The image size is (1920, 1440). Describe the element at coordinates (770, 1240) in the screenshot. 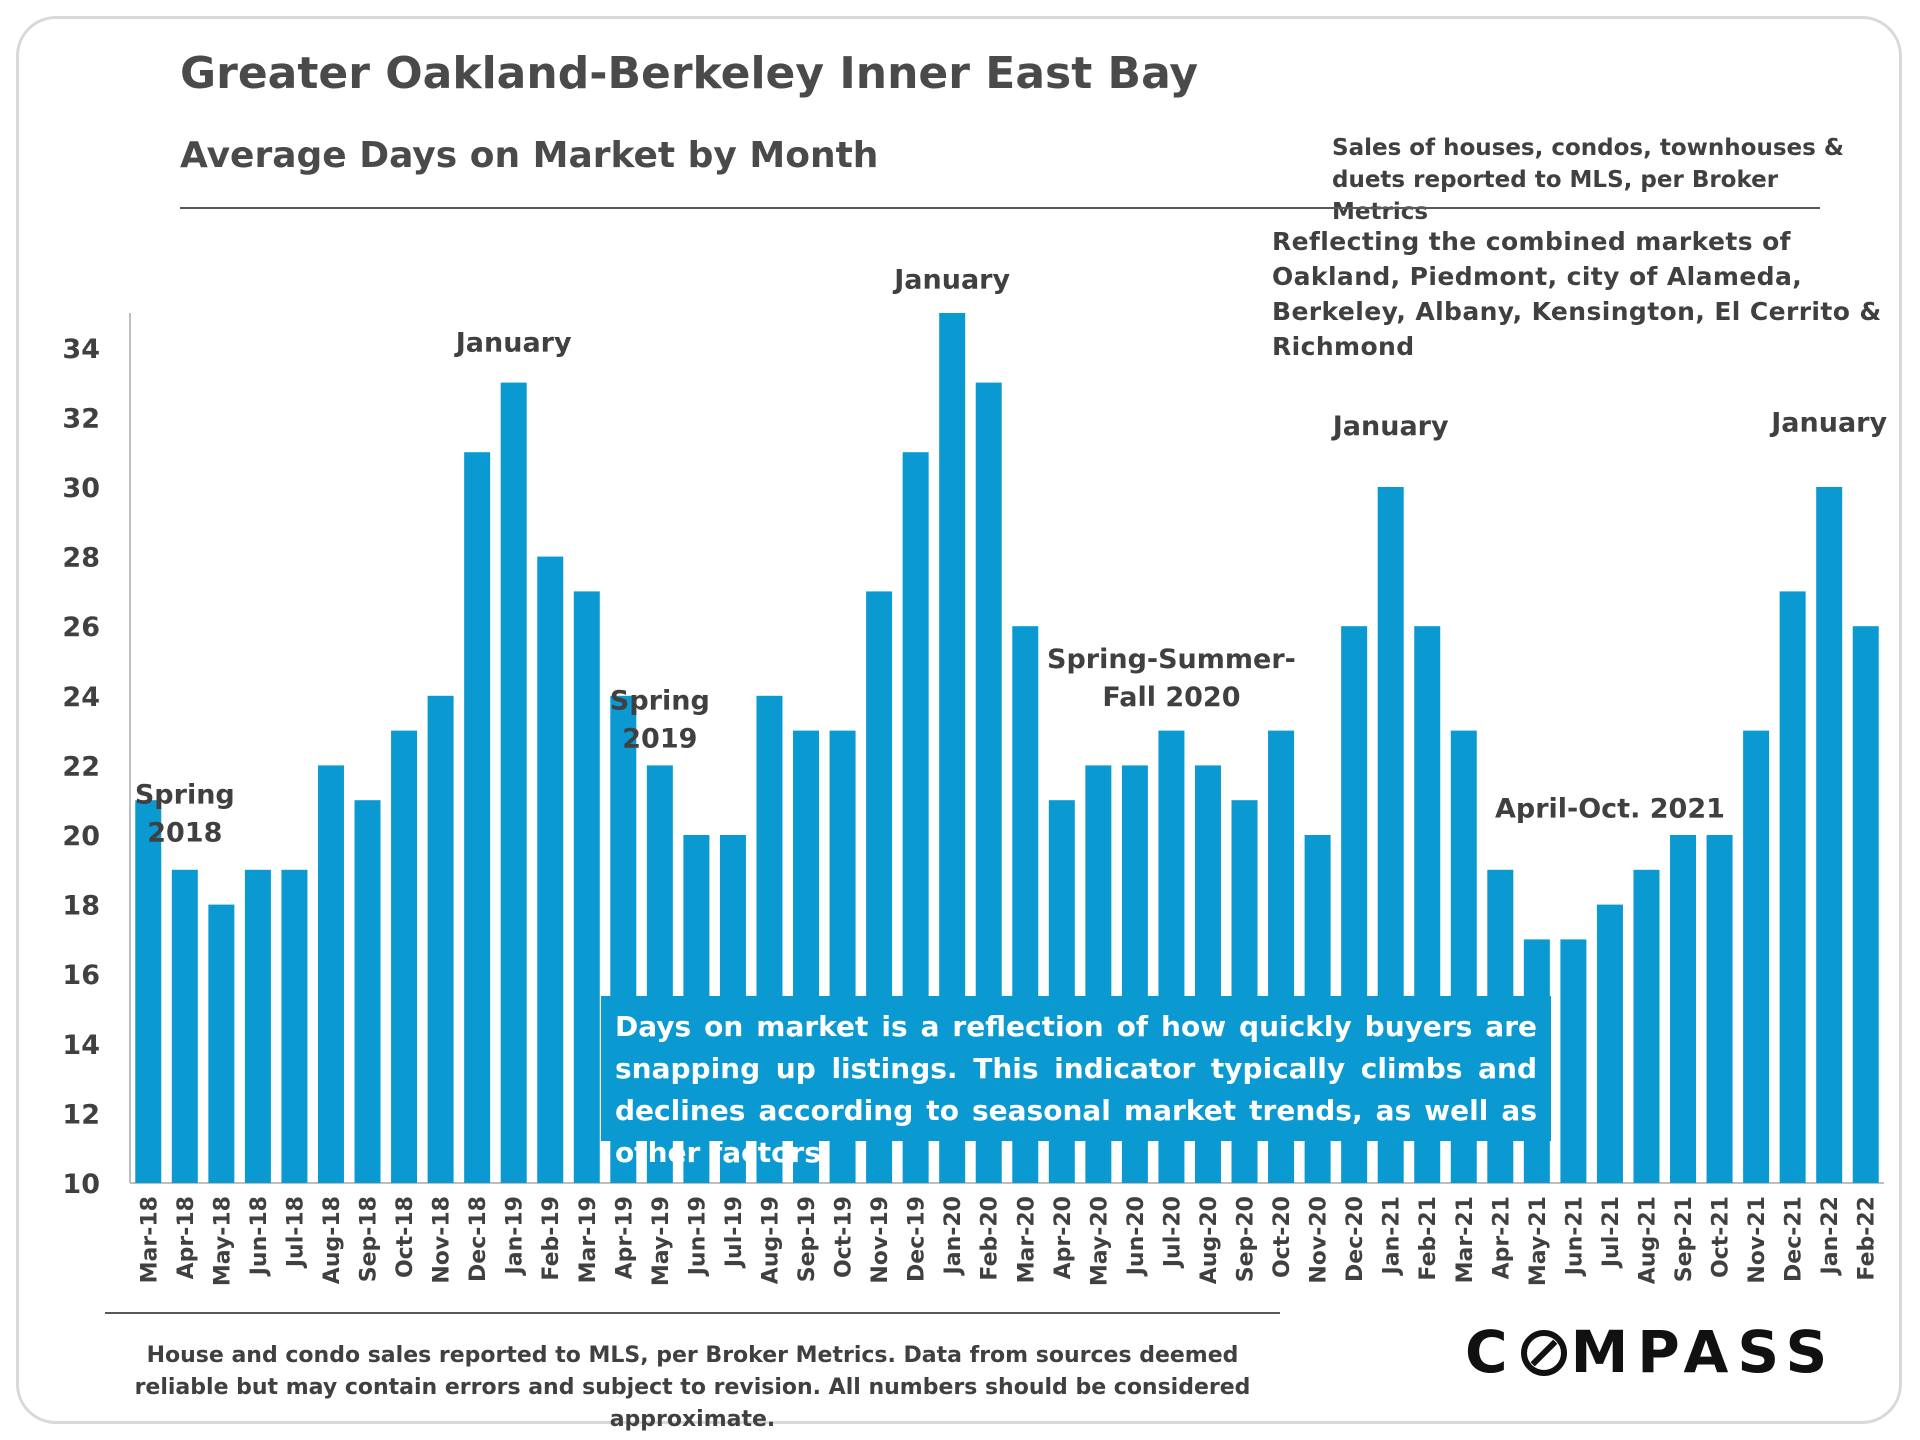

I see `x-tick-label: Aug-19` at that location.